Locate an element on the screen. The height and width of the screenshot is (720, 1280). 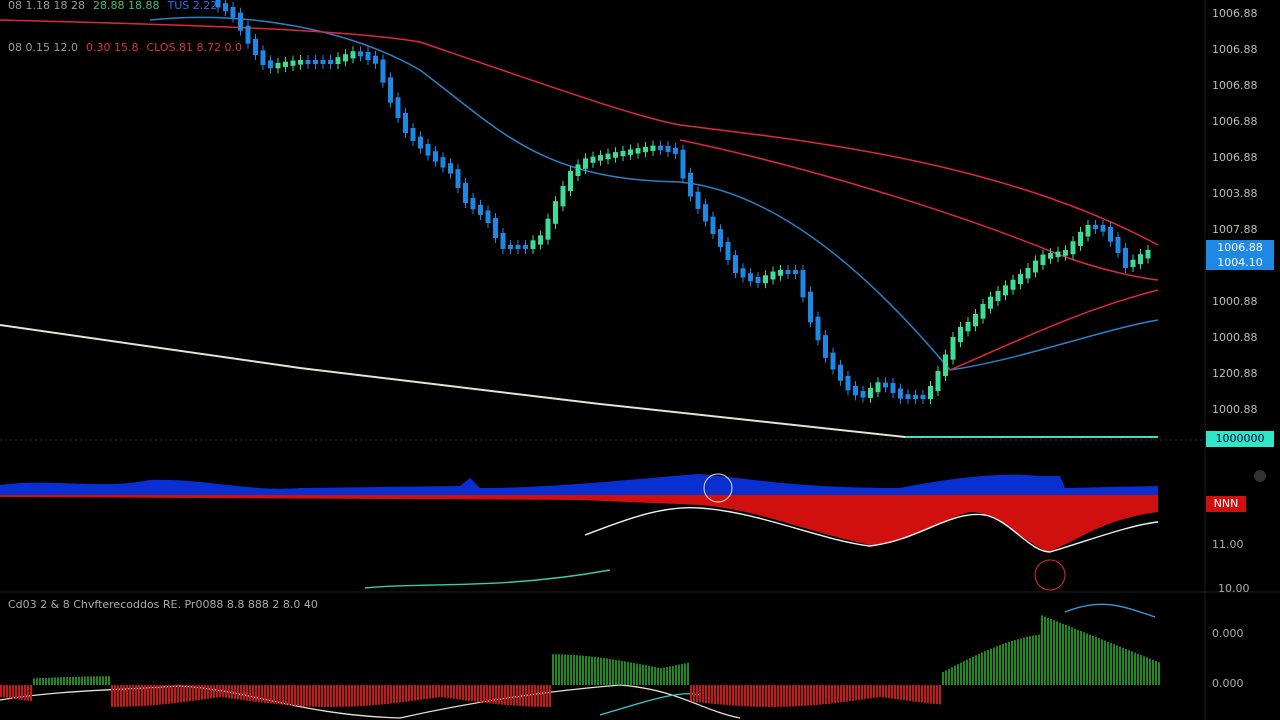
marker is located at coordinates (1050, 575).